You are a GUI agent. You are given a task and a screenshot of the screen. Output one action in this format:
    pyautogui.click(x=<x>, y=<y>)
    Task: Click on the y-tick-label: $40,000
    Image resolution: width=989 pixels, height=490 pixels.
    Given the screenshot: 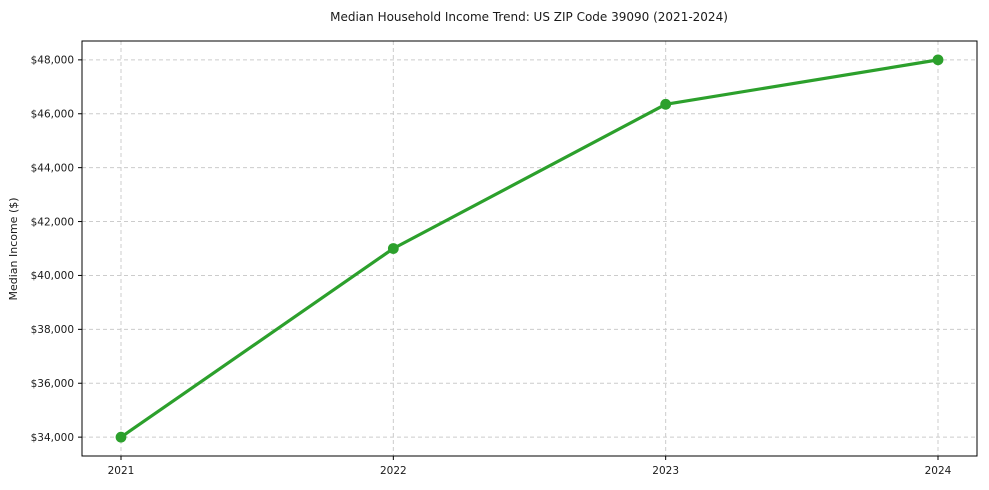 What is the action you would take?
    pyautogui.click(x=52, y=276)
    